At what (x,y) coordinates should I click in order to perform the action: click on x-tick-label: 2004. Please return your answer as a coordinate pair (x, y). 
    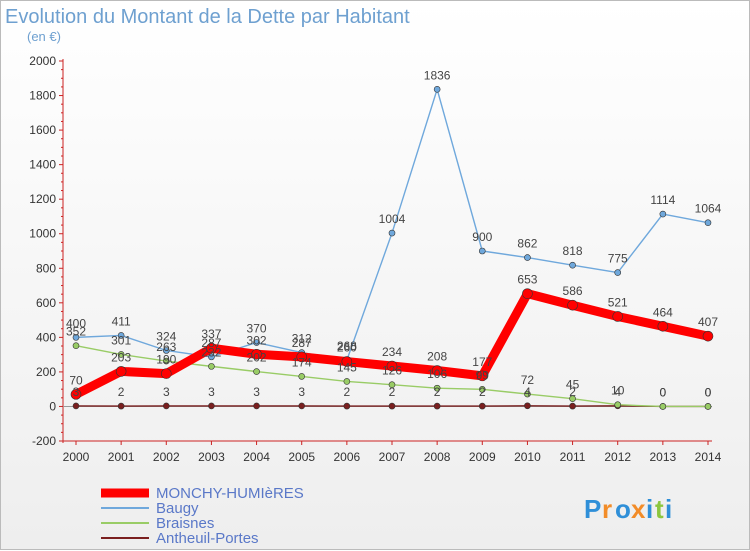
    Looking at the image, I should click on (256, 457).